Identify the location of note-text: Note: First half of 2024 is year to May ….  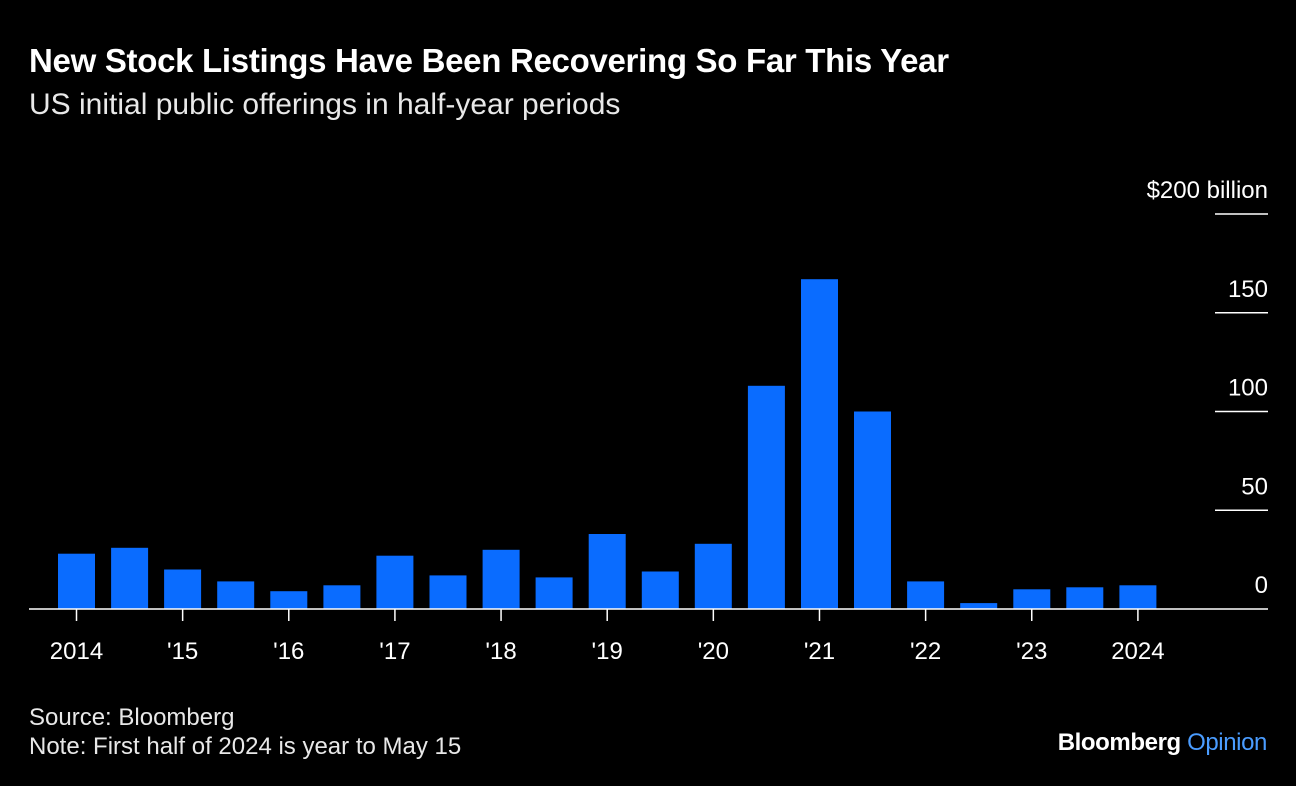
(245, 746).